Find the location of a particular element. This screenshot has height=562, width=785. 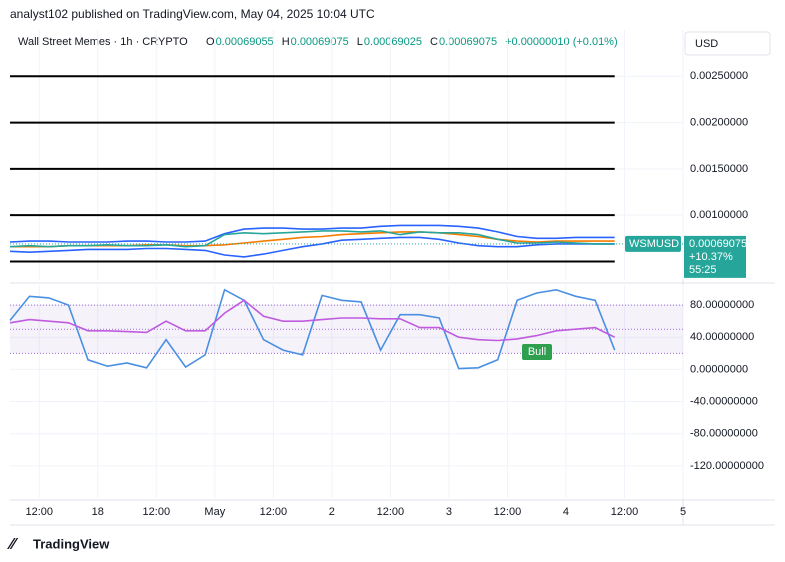

x-tick-label: 3 is located at coordinates (449, 512).